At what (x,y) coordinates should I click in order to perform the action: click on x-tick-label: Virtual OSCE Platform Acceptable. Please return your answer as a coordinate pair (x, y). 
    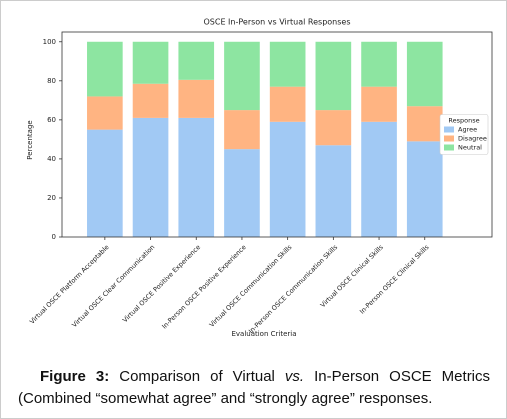
    Looking at the image, I should click on (69, 284).